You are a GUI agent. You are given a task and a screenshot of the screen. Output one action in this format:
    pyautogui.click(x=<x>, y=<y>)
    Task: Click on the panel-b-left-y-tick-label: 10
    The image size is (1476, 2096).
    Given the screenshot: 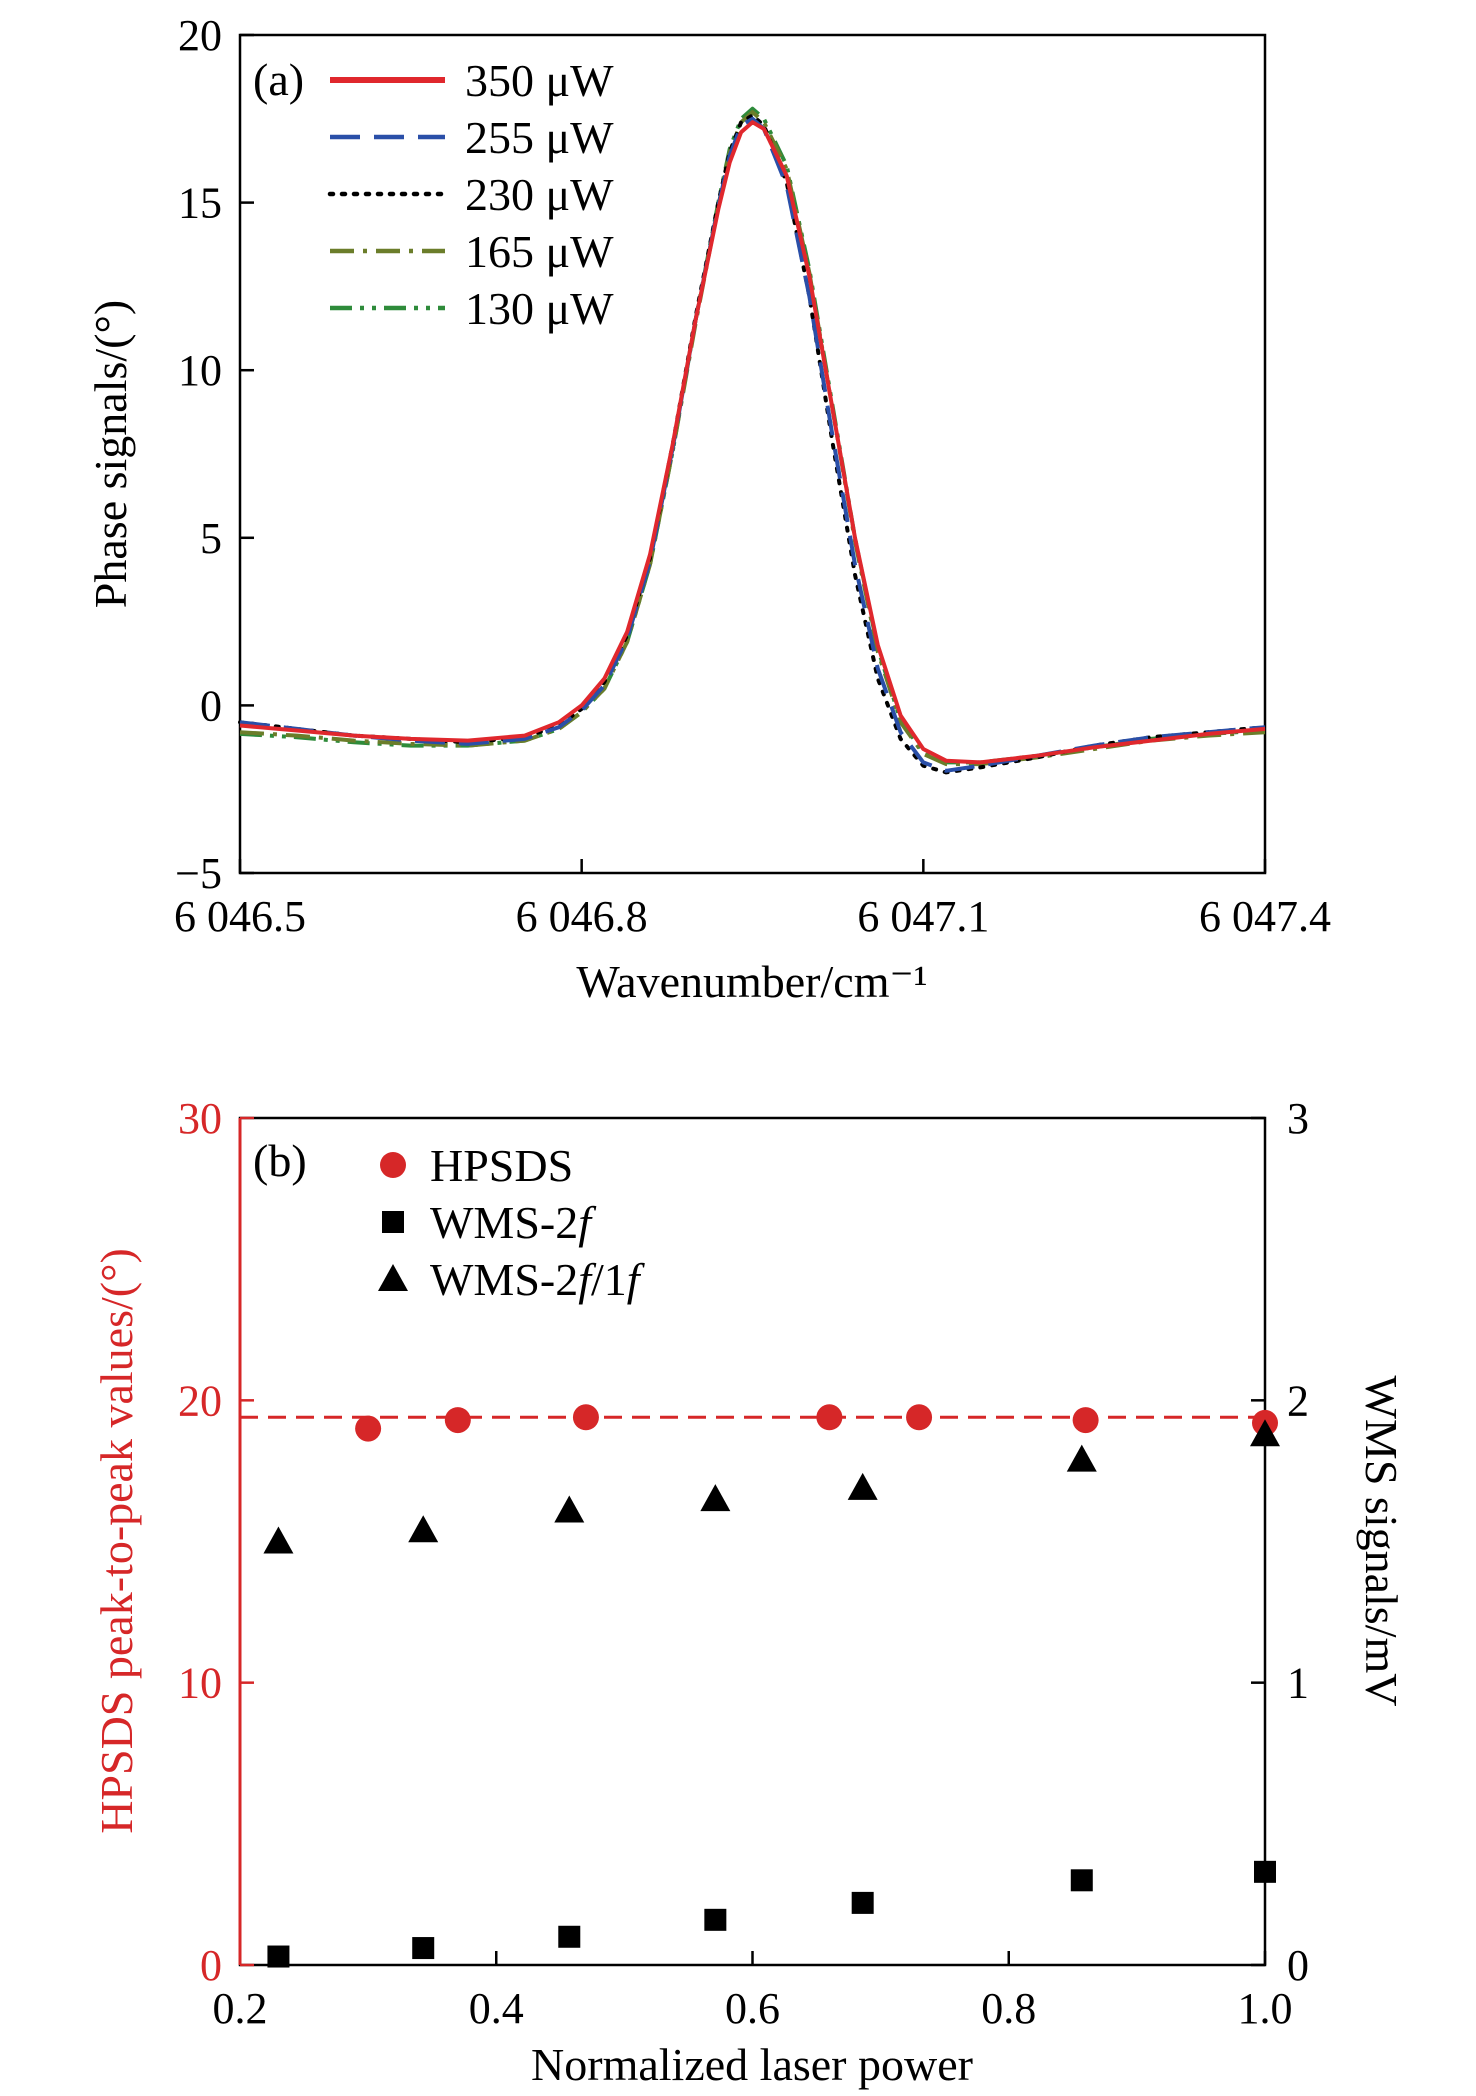 What is the action you would take?
    pyautogui.click(x=200, y=1683)
    